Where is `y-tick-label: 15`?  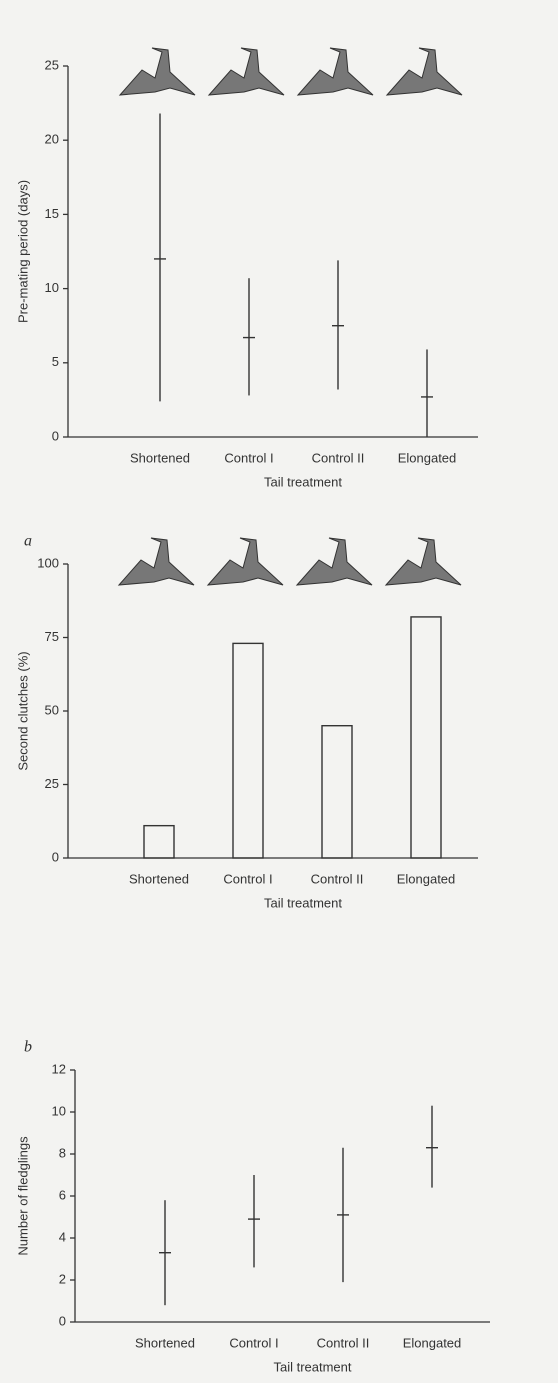 y-tick-label: 15 is located at coordinates (52, 213).